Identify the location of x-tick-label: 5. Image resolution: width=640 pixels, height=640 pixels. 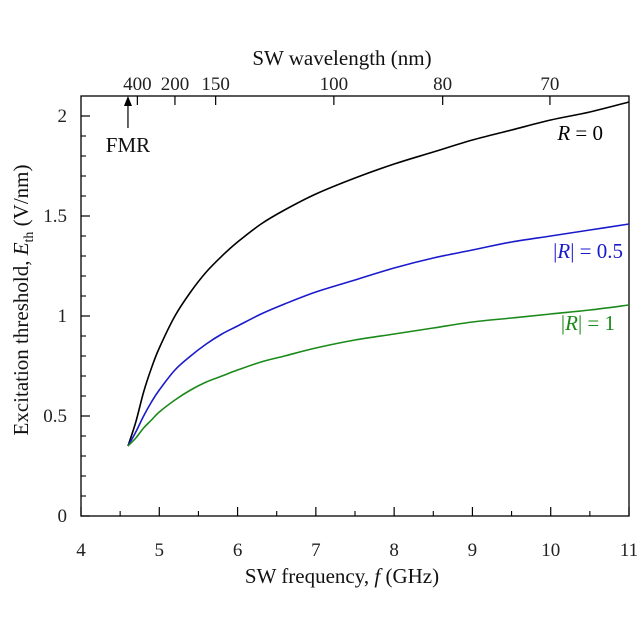
(160, 550).